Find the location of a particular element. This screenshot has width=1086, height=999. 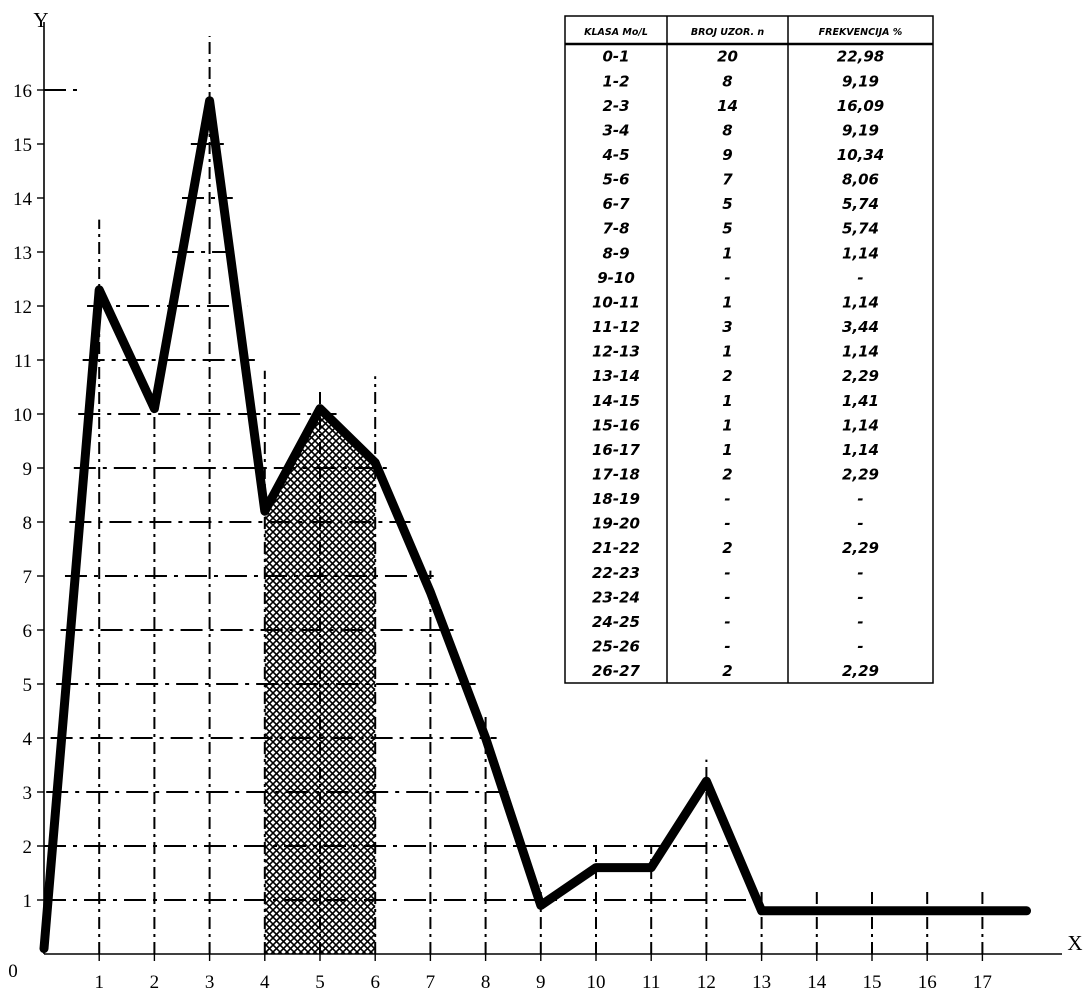

table-header-1: BROJ UZOR. n is located at coordinates (728, 32).